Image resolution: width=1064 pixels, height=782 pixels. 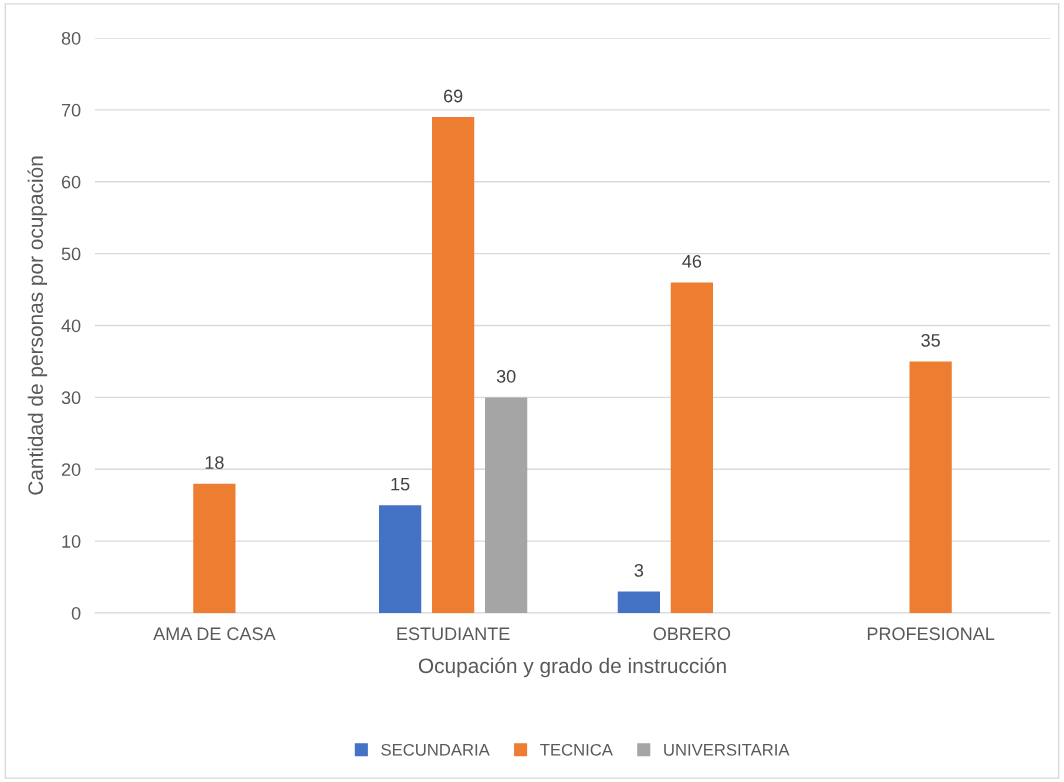 What do you see at coordinates (71, 398) in the screenshot?
I see `y-tick-label: 30` at bounding box center [71, 398].